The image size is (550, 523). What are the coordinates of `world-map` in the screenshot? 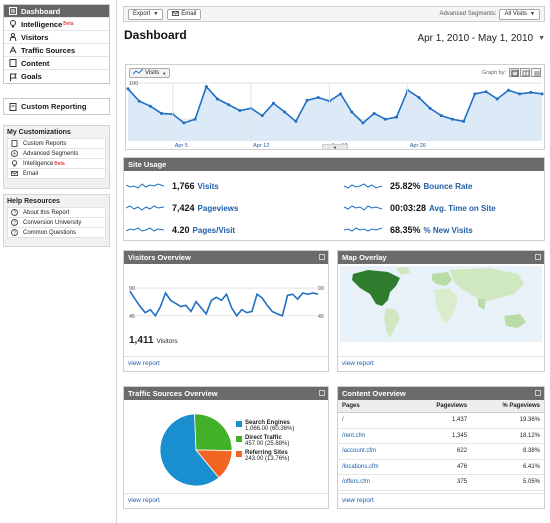 It's located at (441, 310).